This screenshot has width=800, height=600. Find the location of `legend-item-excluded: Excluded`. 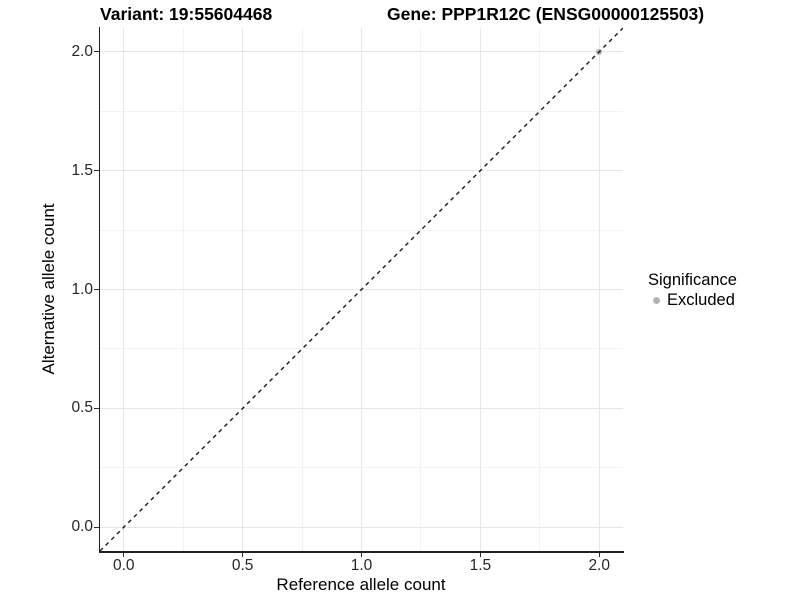

legend-item-excluded: Excluded is located at coordinates (723, 300).